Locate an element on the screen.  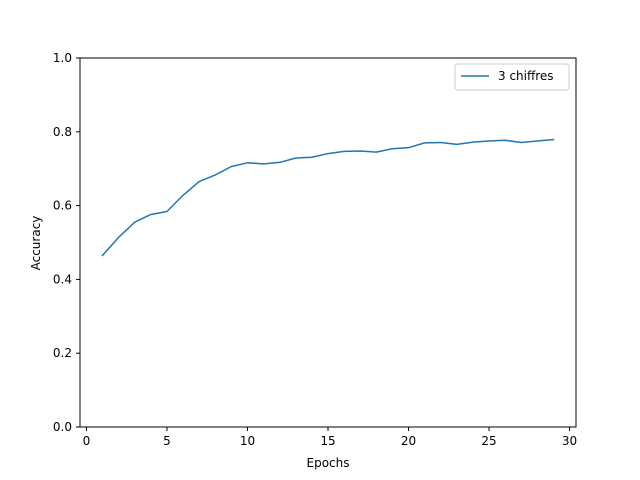
x-tick-label: 25 is located at coordinates (488, 441).